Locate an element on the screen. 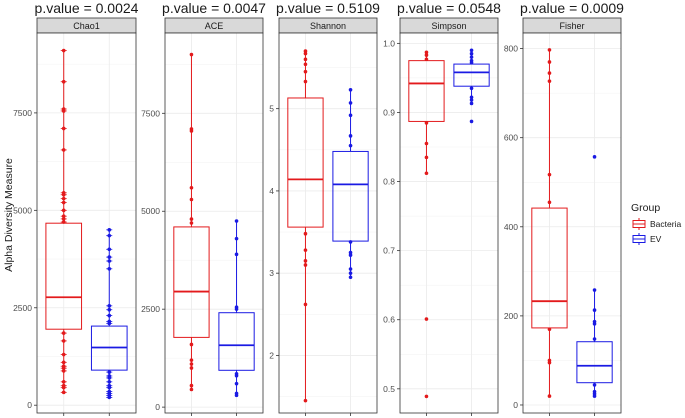 Image resolution: width=685 pixels, height=418 pixels. y-tick-label: 1.0 is located at coordinates (389, 43).